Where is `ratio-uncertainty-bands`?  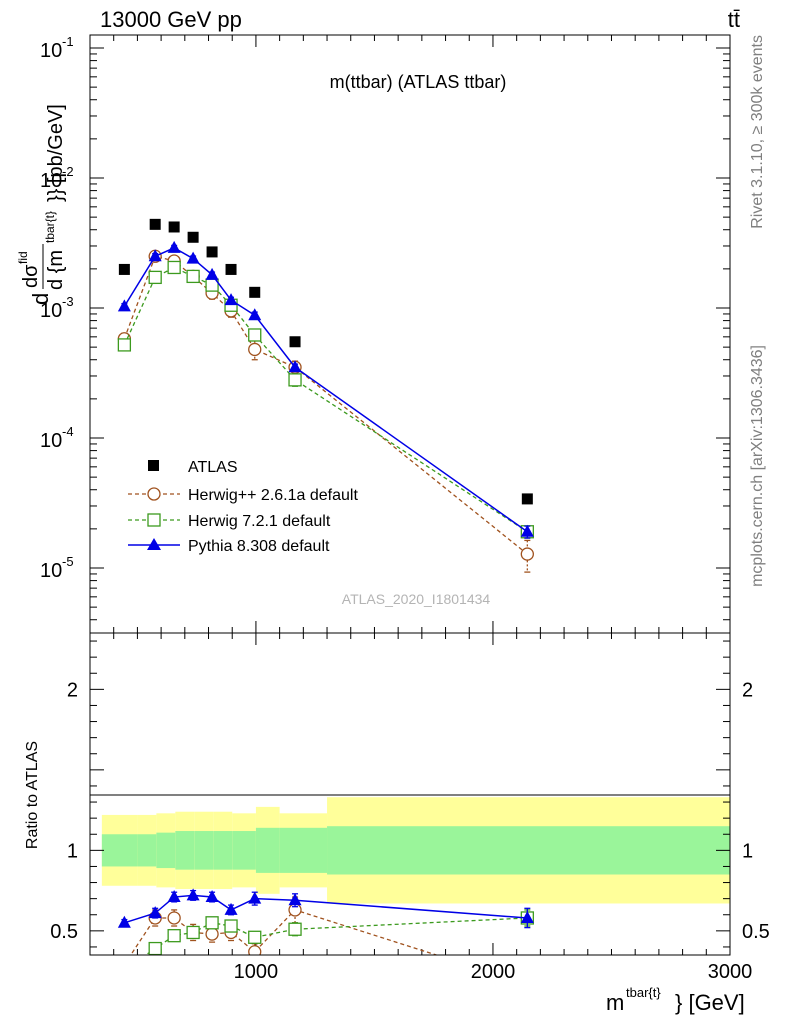 ratio-uncertainty-bands is located at coordinates (415, 850).